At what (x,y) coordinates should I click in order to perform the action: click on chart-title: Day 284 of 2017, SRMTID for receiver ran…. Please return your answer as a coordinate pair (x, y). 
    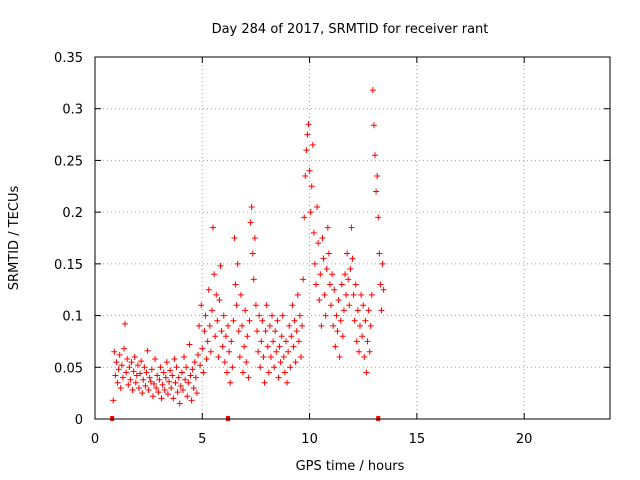
    Looking at the image, I should click on (350, 29).